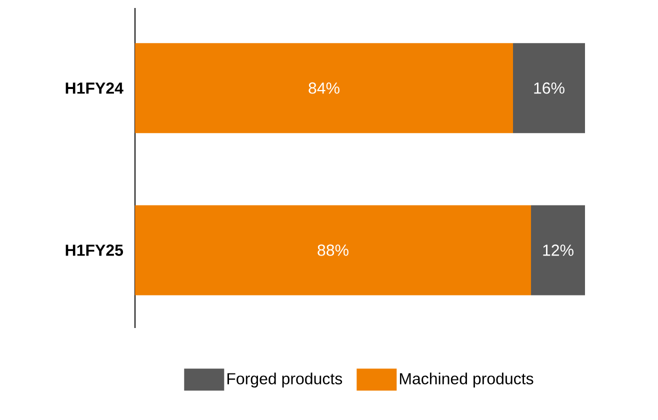 Image resolution: width=658 pixels, height=420 pixels. Describe the element at coordinates (284, 380) in the screenshot. I see `legend-label: Forged products` at that location.